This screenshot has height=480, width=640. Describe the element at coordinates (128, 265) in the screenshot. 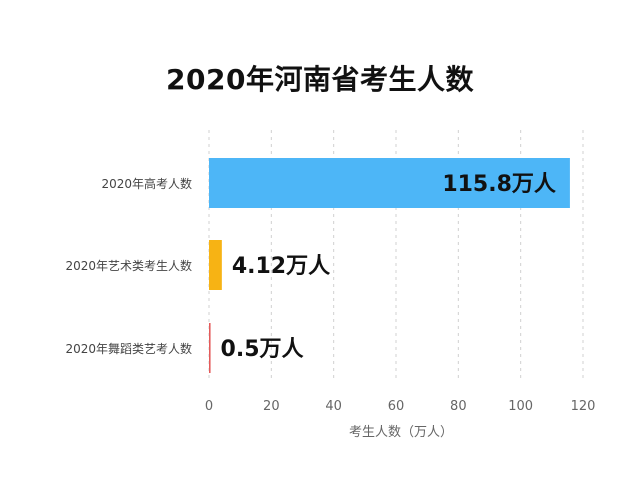

I see `category-label: 2020年艺术类考生人数` at that location.